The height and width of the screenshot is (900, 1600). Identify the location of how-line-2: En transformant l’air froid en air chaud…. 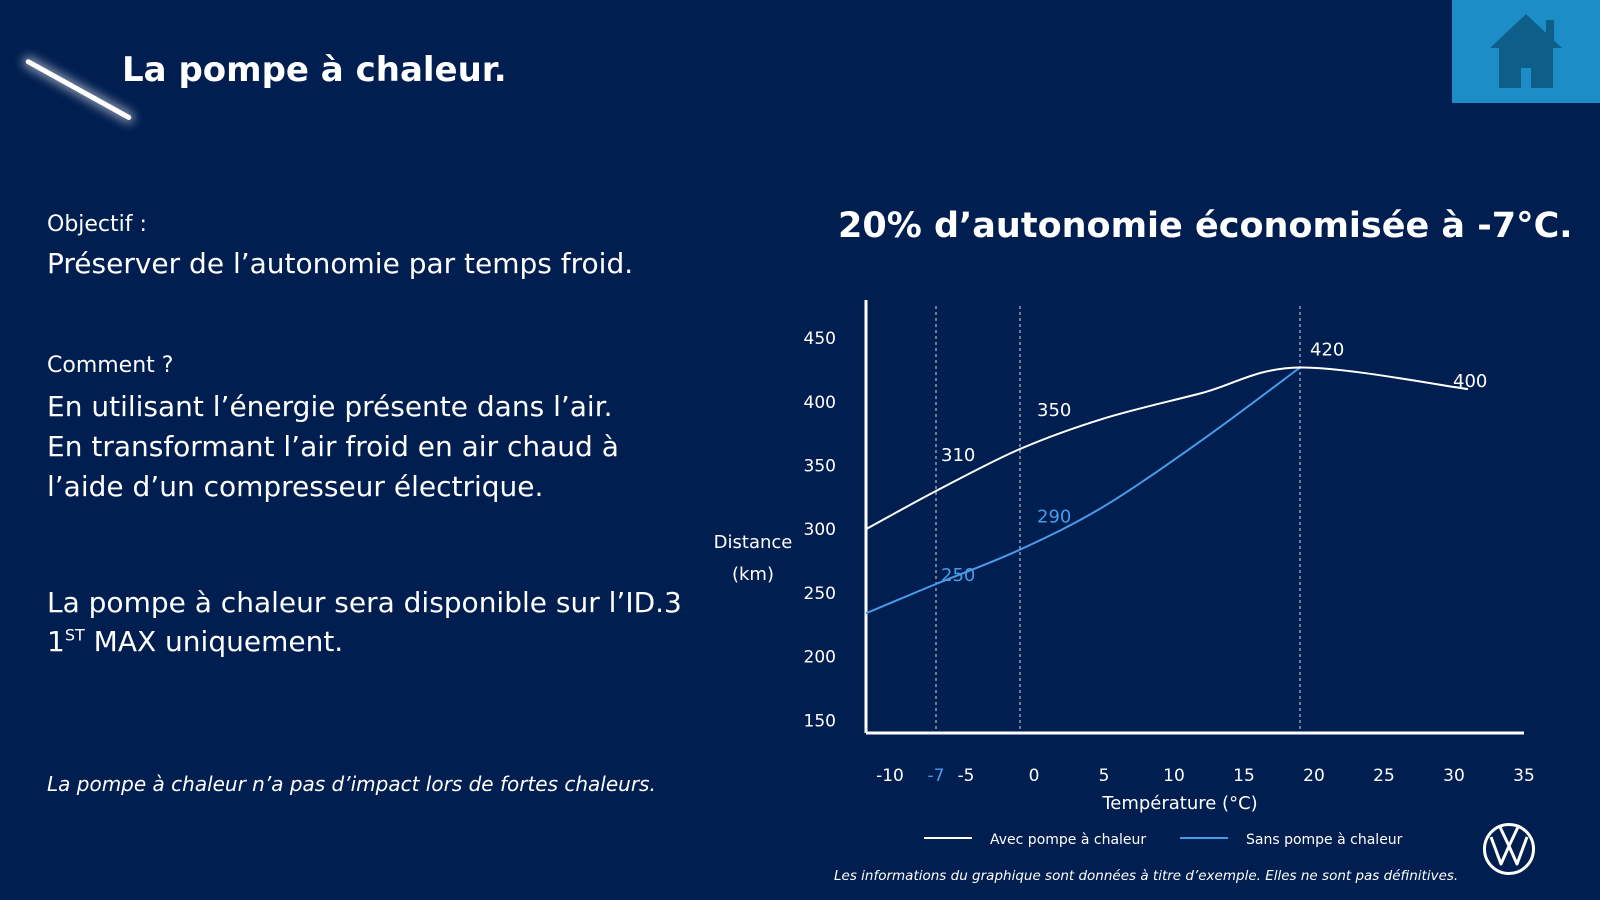
(333, 446).